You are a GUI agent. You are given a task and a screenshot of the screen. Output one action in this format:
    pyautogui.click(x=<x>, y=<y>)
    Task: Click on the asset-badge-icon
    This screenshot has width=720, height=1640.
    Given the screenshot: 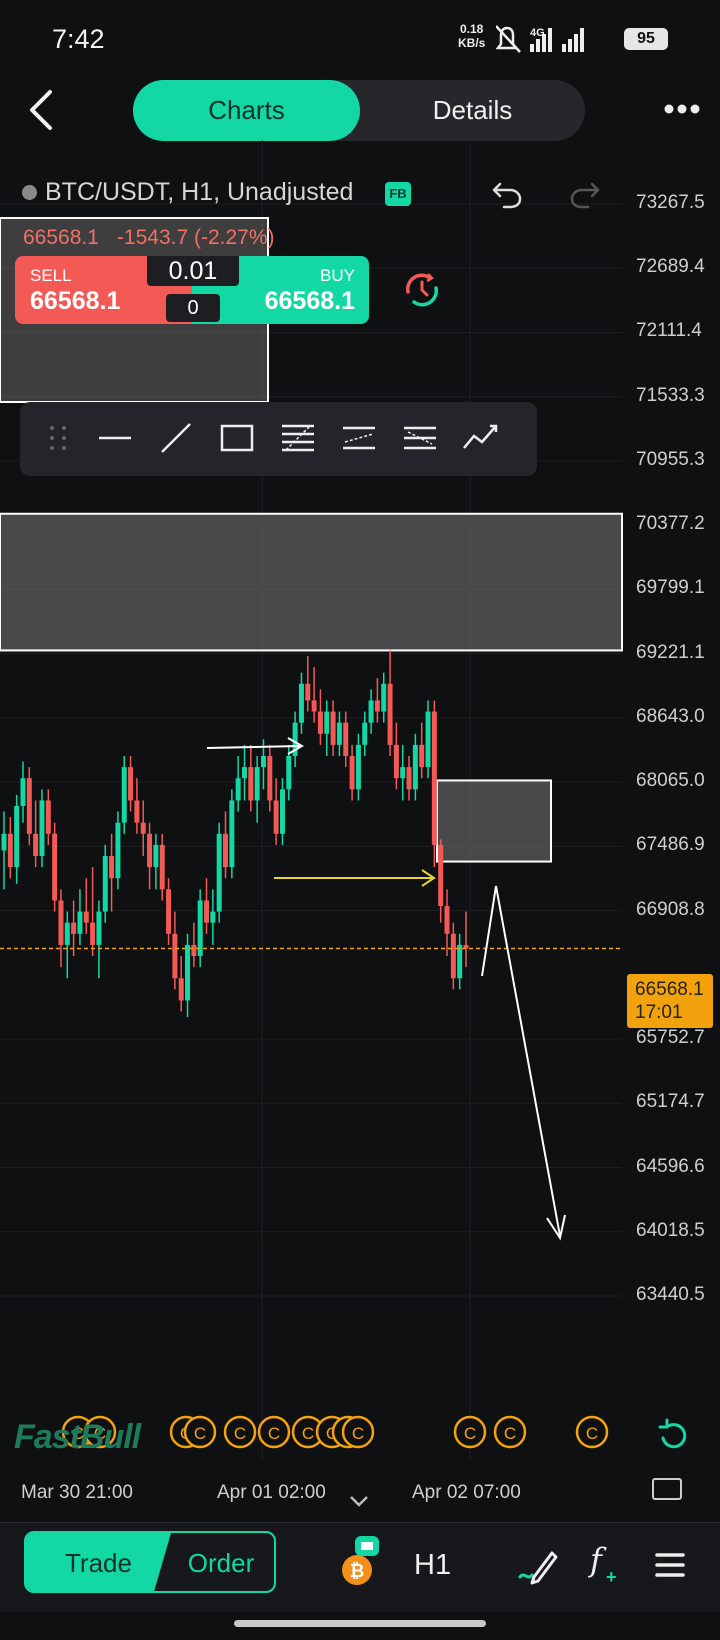 What is the action you would take?
    pyautogui.click(x=367, y=1546)
    